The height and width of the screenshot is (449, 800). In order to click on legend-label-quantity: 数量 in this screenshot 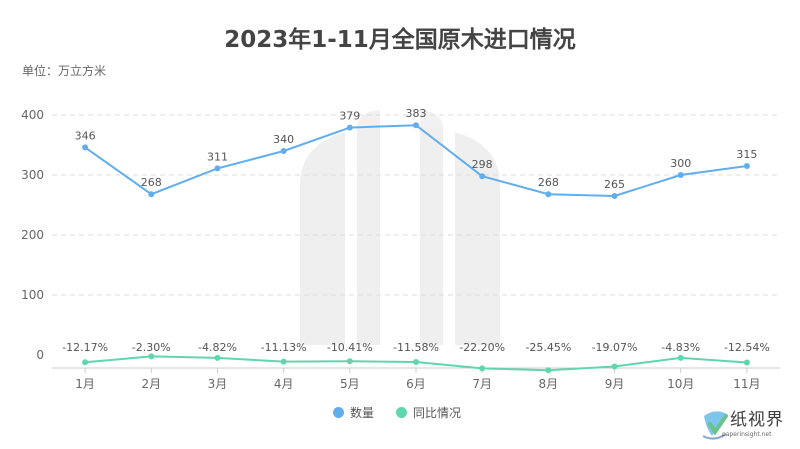, I will do `click(362, 413)`.